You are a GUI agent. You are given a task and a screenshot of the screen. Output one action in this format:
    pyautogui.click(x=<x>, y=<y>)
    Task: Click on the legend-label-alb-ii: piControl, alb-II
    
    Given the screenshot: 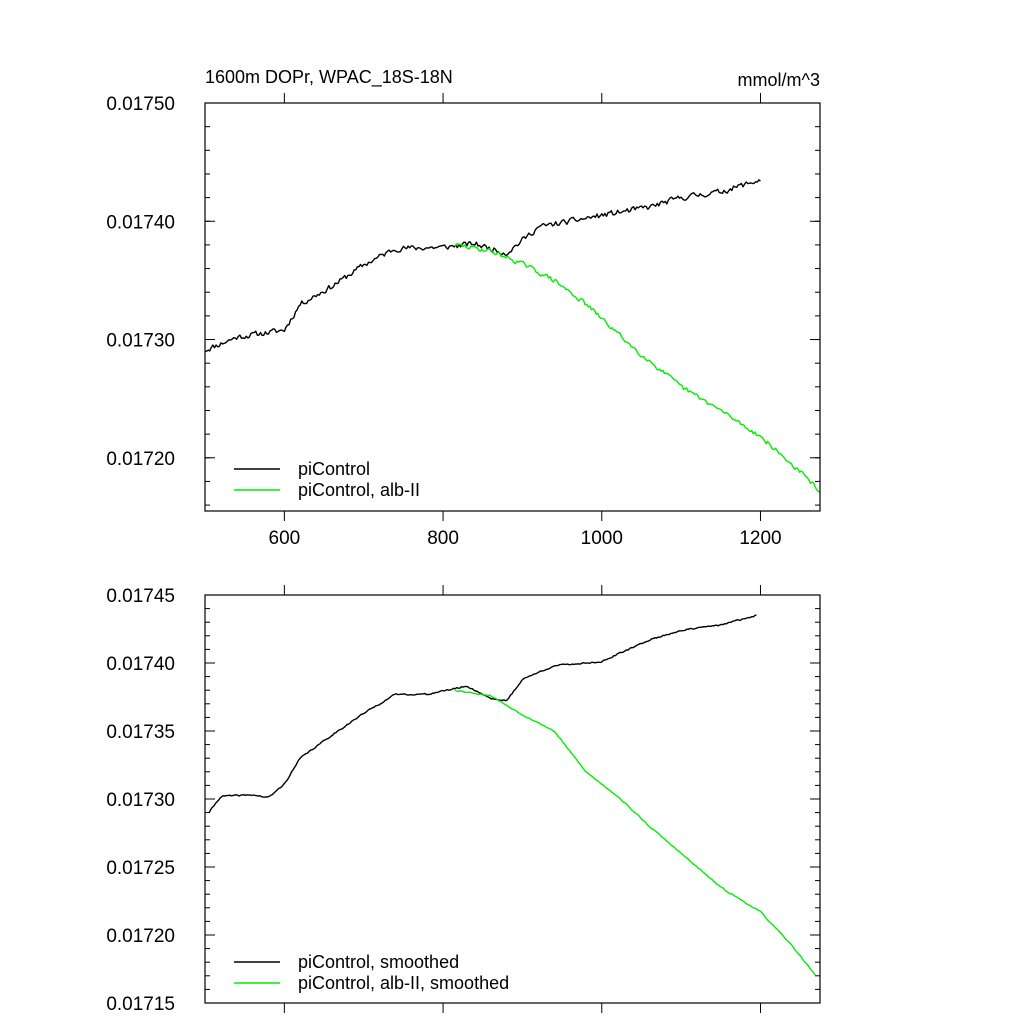 What is the action you would take?
    pyautogui.click(x=359, y=490)
    